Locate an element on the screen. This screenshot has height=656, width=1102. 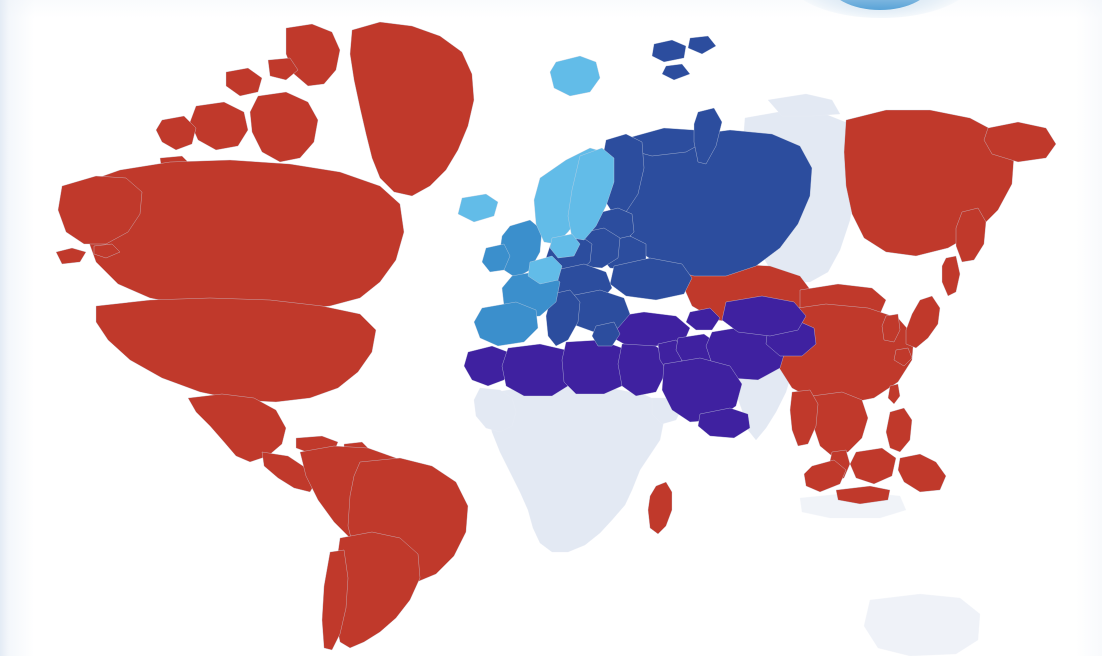
region-egypt is located at coordinates (641, 369).